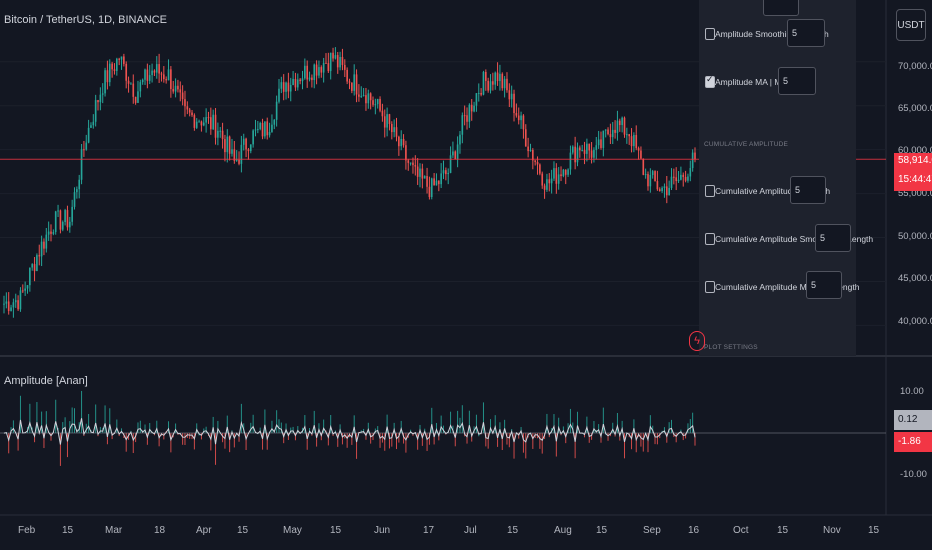 This screenshot has height=550, width=932. What do you see at coordinates (746, 144) in the screenshot?
I see `cumulative-section-title: CUMULATIVE AMPLITUDE` at bounding box center [746, 144].